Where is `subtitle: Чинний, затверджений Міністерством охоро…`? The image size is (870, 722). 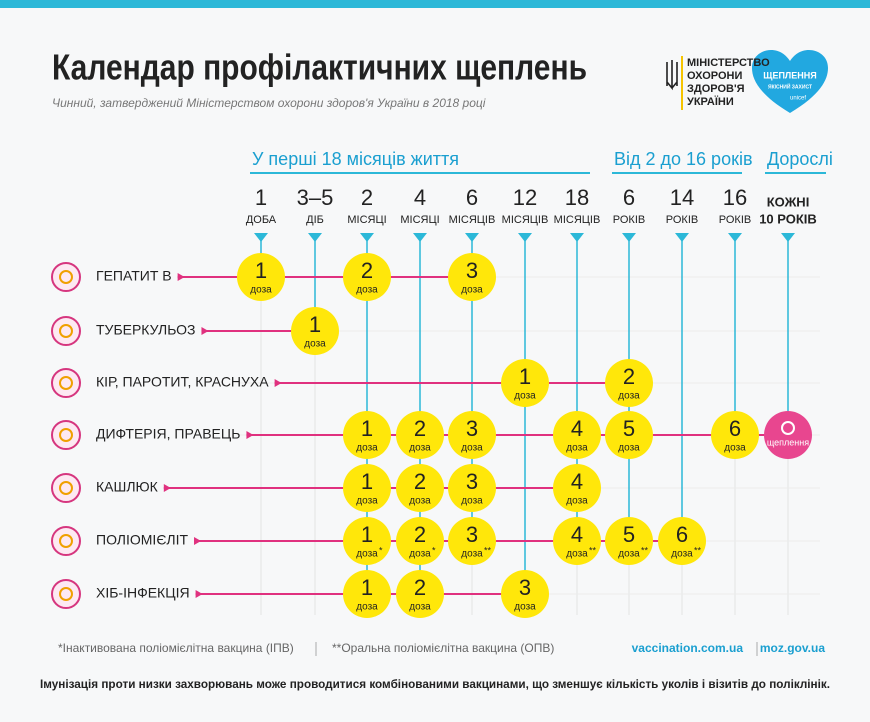 subtitle: Чинний, затверджений Міністерством охоро… is located at coordinates (269, 103).